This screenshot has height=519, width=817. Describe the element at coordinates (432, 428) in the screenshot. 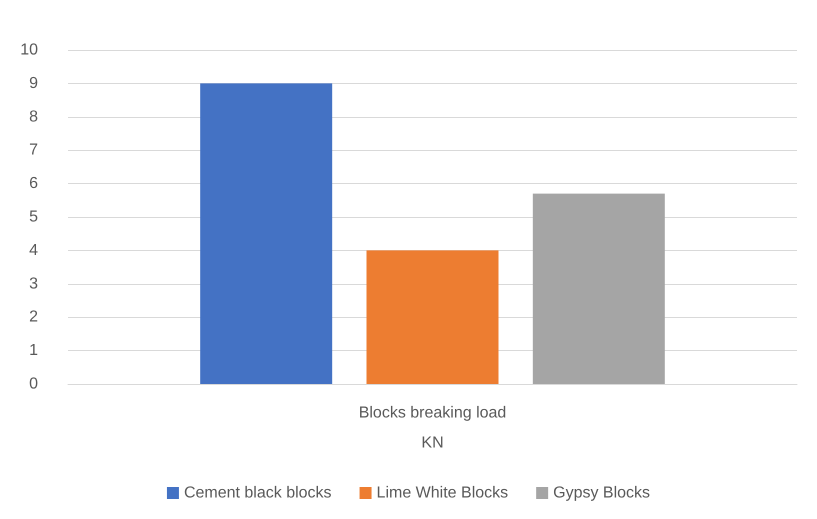

I see `x-tick-label: Blocks breaking load KN` at that location.